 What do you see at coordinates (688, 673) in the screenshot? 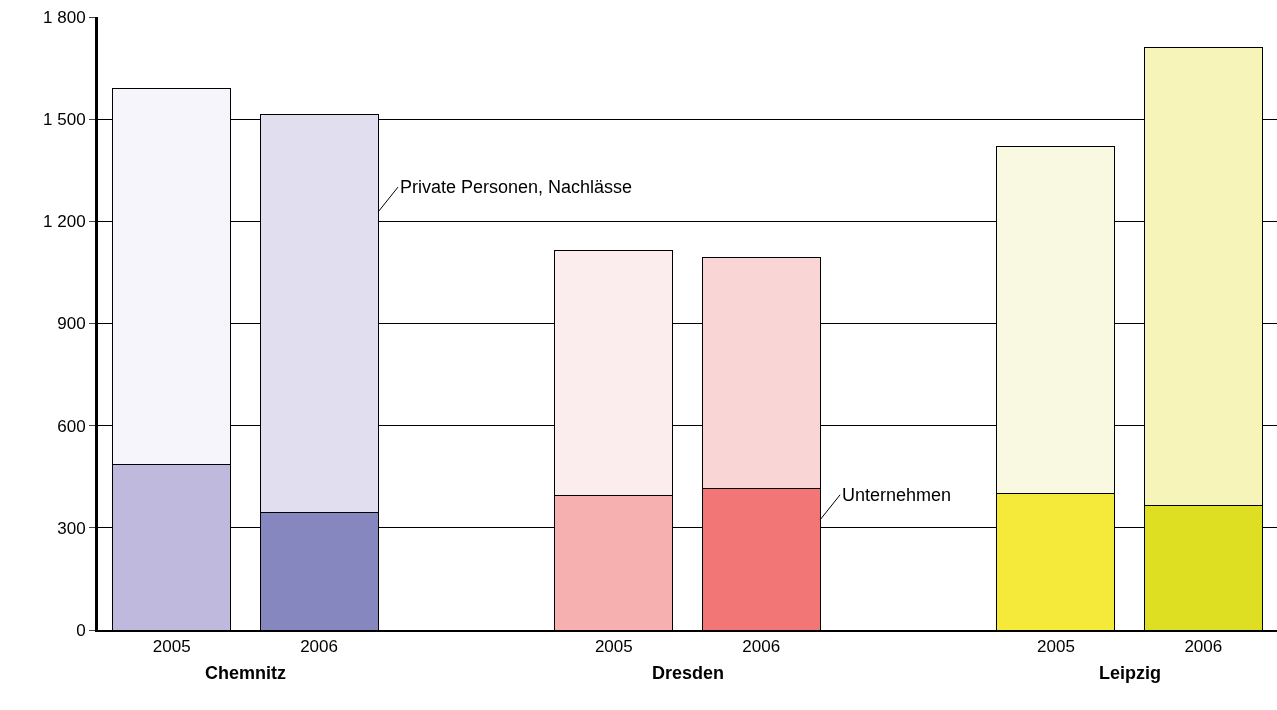
I see `text: Dresden` at bounding box center [688, 673].